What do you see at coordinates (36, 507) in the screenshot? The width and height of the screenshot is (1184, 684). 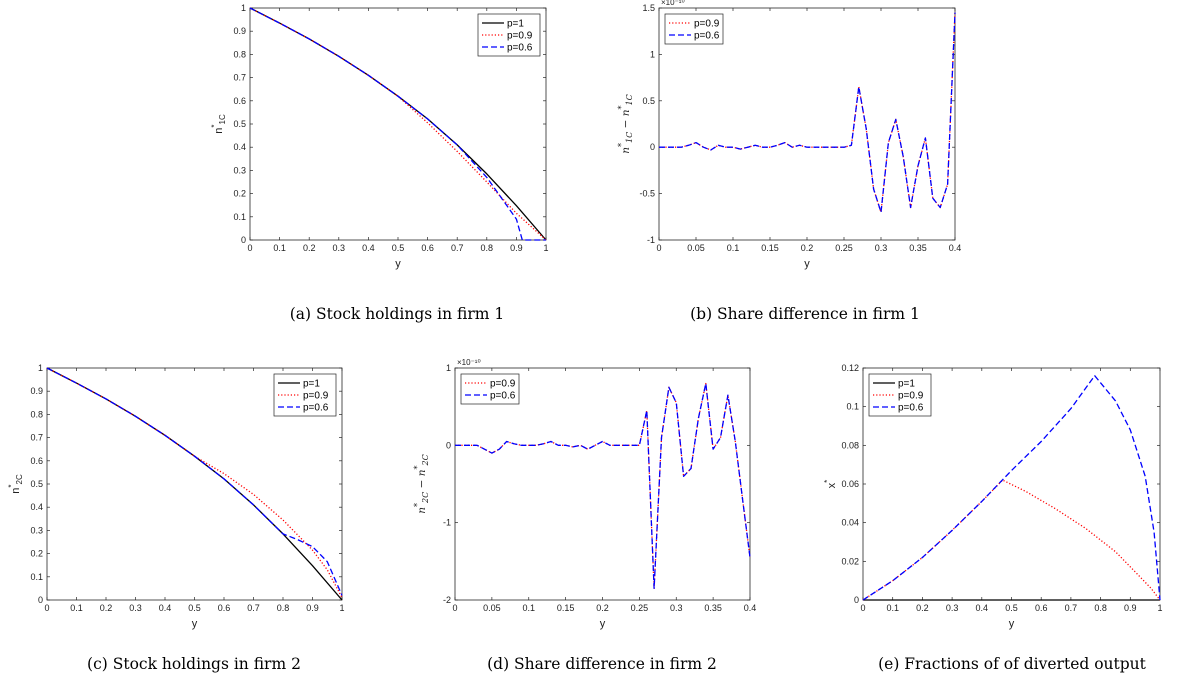 I see `y-tick-label: 0.4` at bounding box center [36, 507].